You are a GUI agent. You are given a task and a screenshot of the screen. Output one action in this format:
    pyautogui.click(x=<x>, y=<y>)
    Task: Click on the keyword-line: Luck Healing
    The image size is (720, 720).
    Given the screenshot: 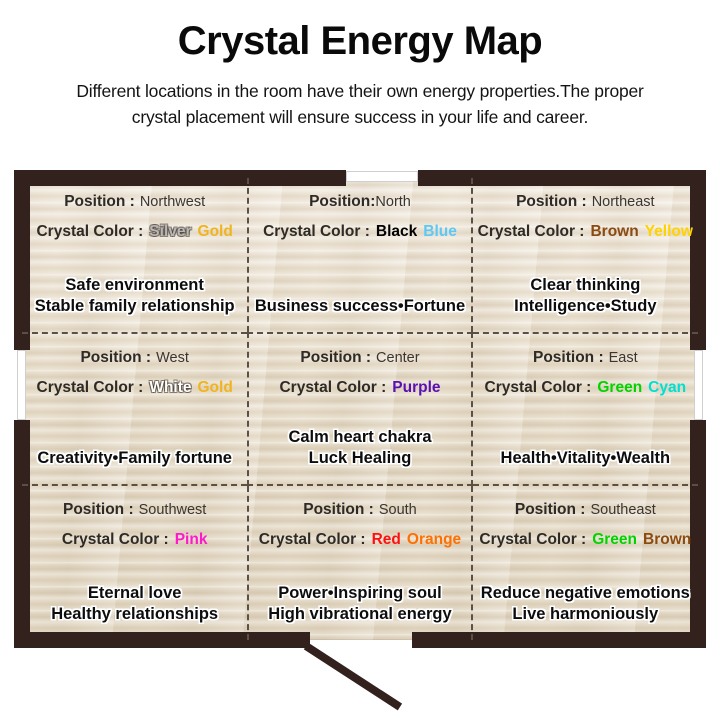 What is the action you would take?
    pyautogui.click(x=360, y=457)
    